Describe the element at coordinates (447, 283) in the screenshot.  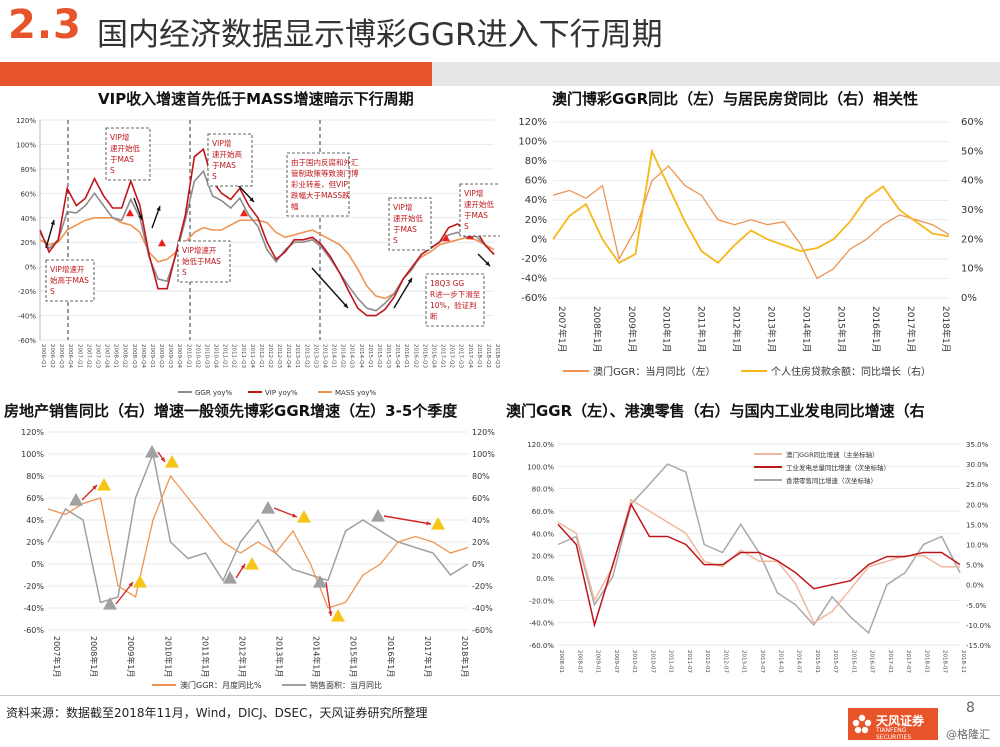
I see `chart-1-annotation: 18Q3 GG` at that location.